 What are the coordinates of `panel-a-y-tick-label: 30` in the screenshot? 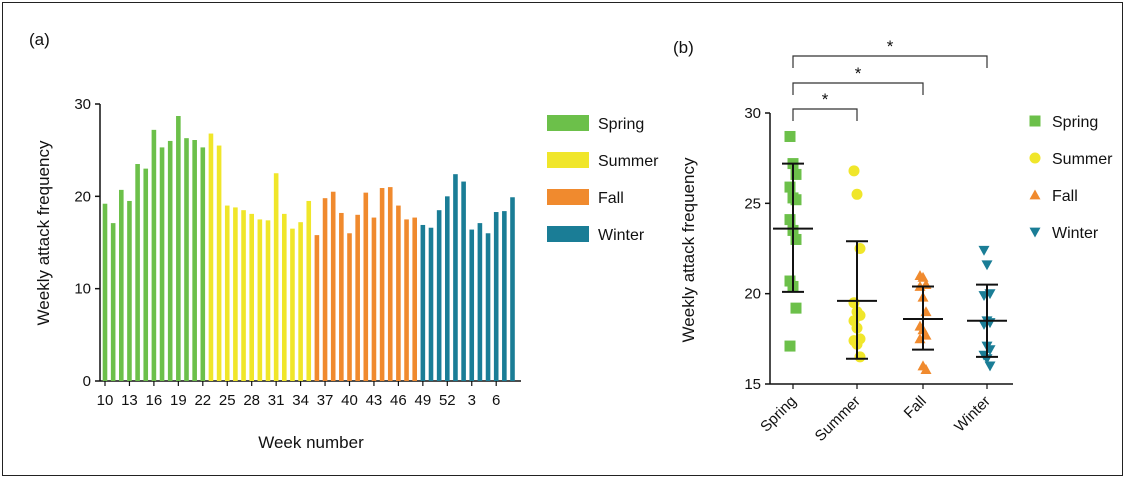 It's located at (82, 104).